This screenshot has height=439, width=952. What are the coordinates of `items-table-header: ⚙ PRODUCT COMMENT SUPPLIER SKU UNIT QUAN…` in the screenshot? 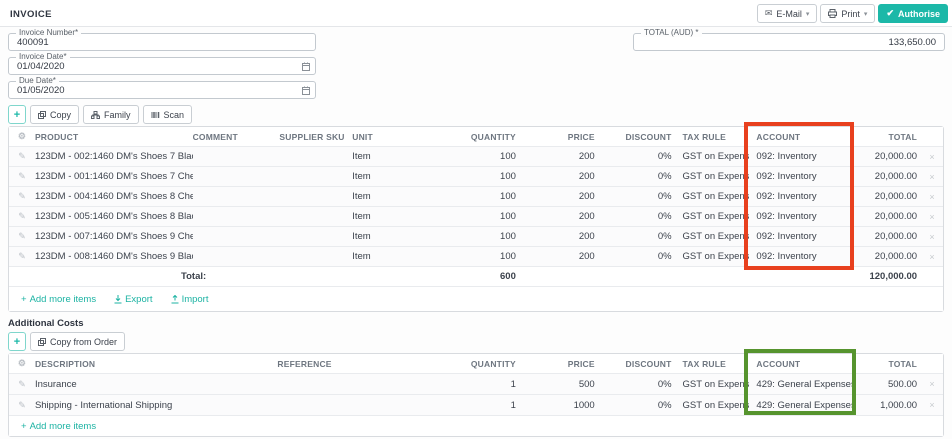 It's located at (476, 137).